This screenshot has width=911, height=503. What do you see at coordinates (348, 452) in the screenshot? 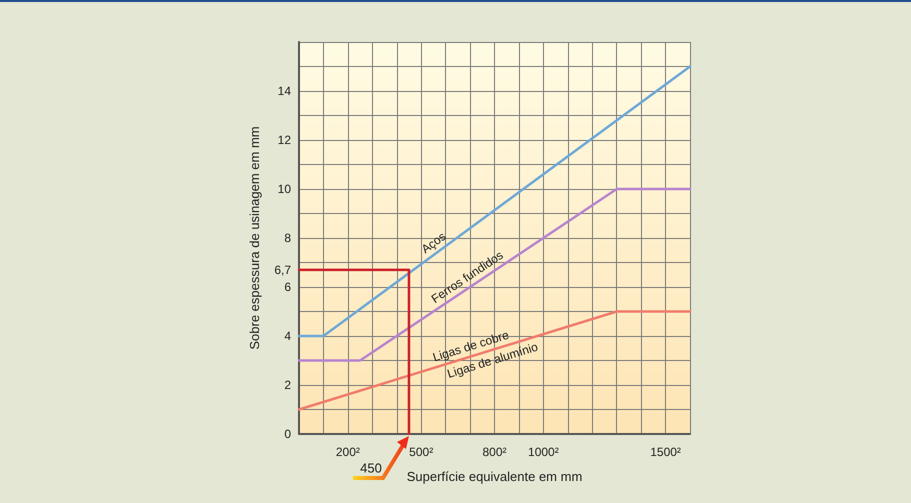
I see `x-tick-label: 200²` at bounding box center [348, 452].